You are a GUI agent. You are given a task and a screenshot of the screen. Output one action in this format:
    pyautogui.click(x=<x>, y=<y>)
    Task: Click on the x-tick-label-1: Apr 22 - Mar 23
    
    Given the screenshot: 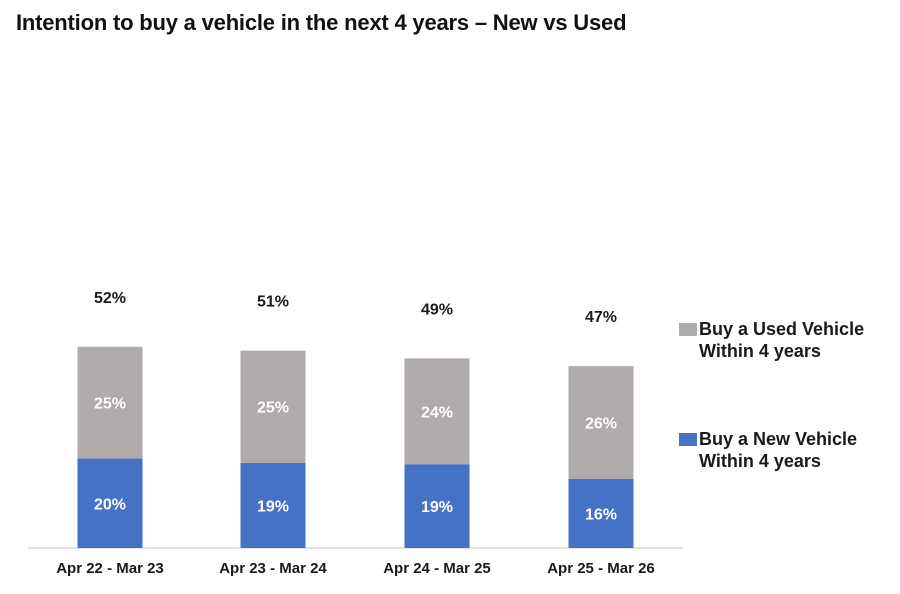 What is the action you would take?
    pyautogui.click(x=110, y=568)
    